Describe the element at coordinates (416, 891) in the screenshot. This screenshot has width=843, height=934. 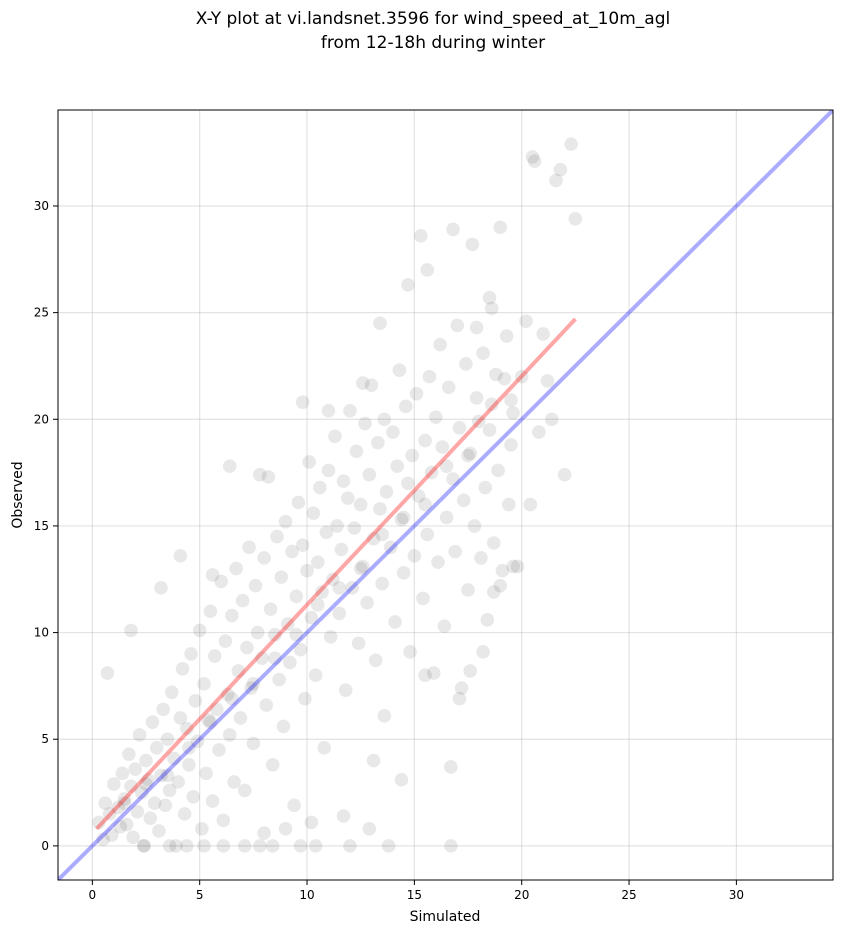
I see `x-axis-ticks: 0 5 10 15 20 25 30` at that location.